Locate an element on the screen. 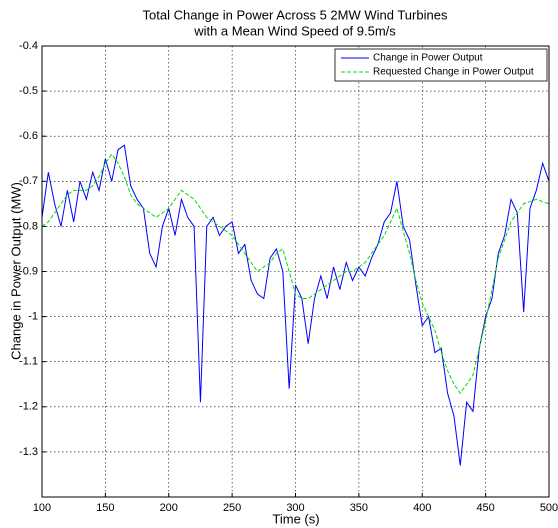 This screenshot has width=558, height=528. legend-label: Requested Change in Power Output is located at coordinates (453, 72).